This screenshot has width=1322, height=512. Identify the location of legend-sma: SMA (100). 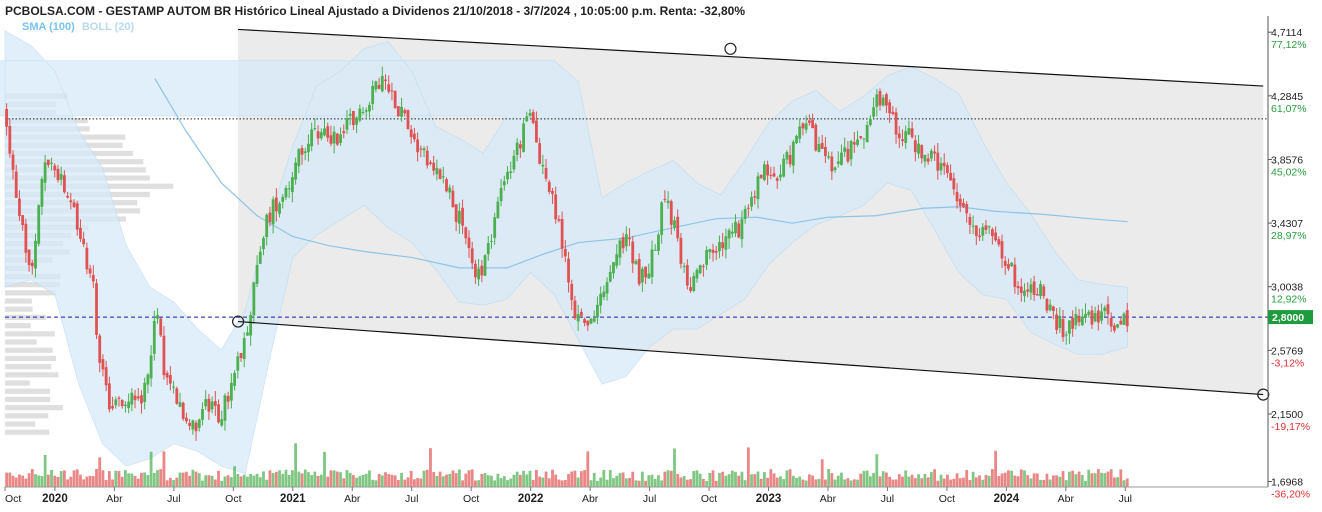
(48, 27).